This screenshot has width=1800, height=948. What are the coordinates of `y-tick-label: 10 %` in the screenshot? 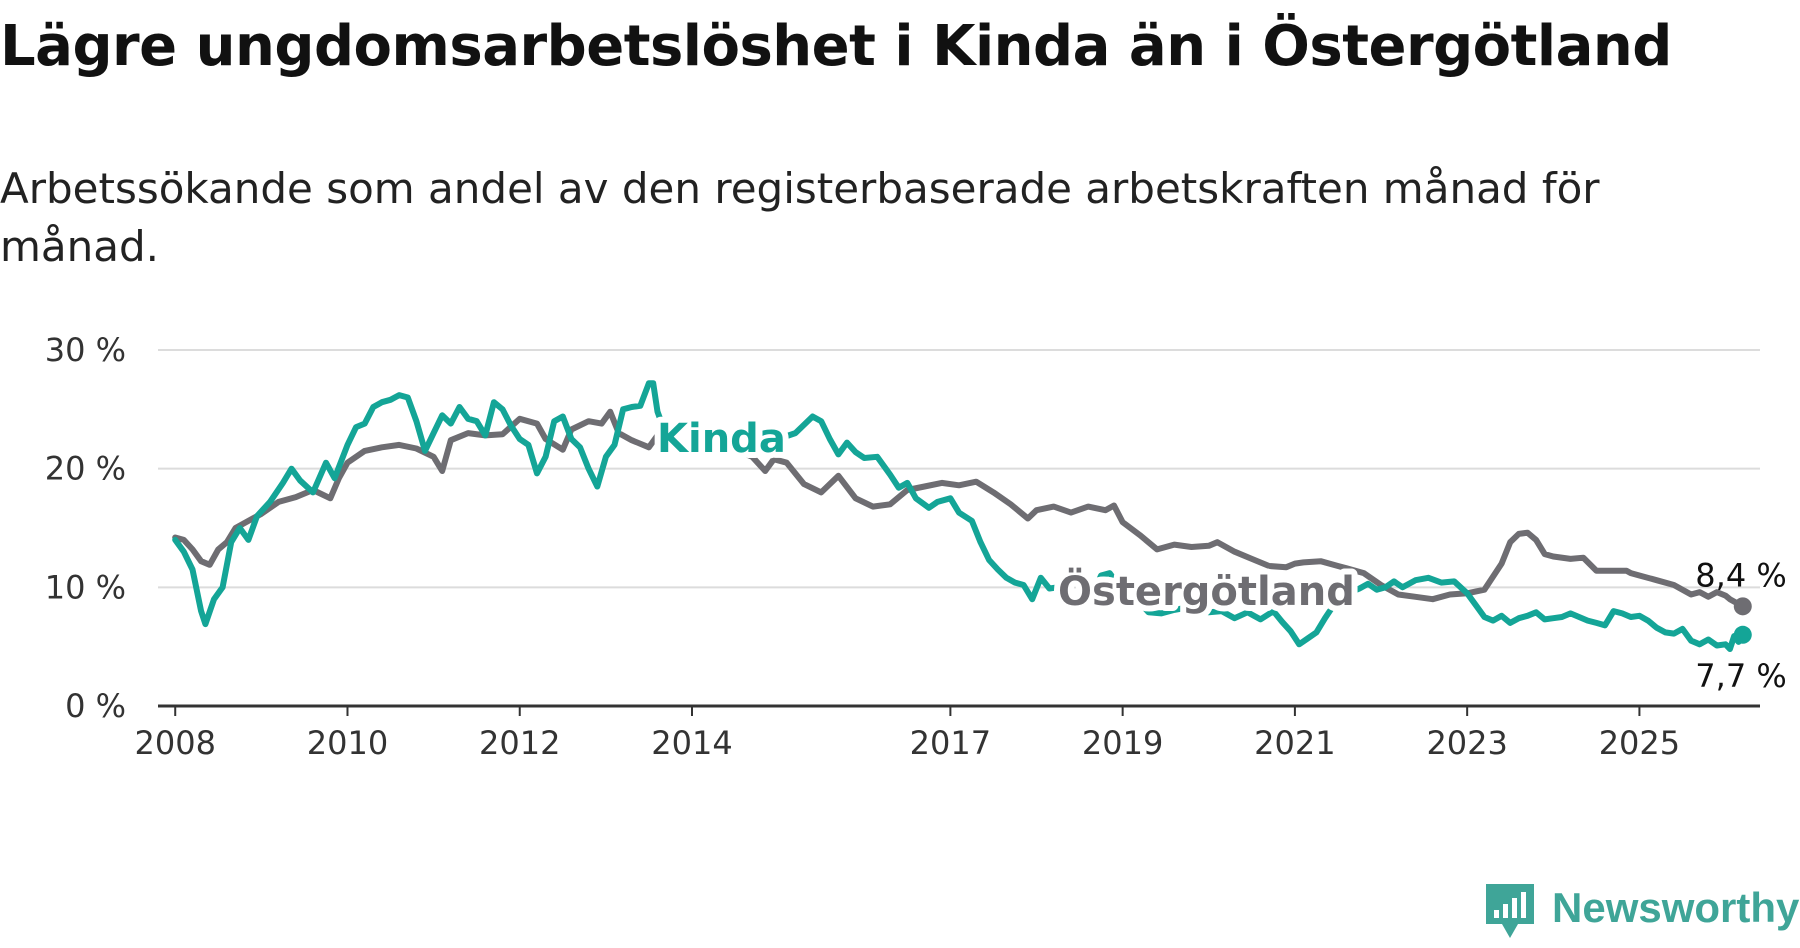 It's located at (85, 587).